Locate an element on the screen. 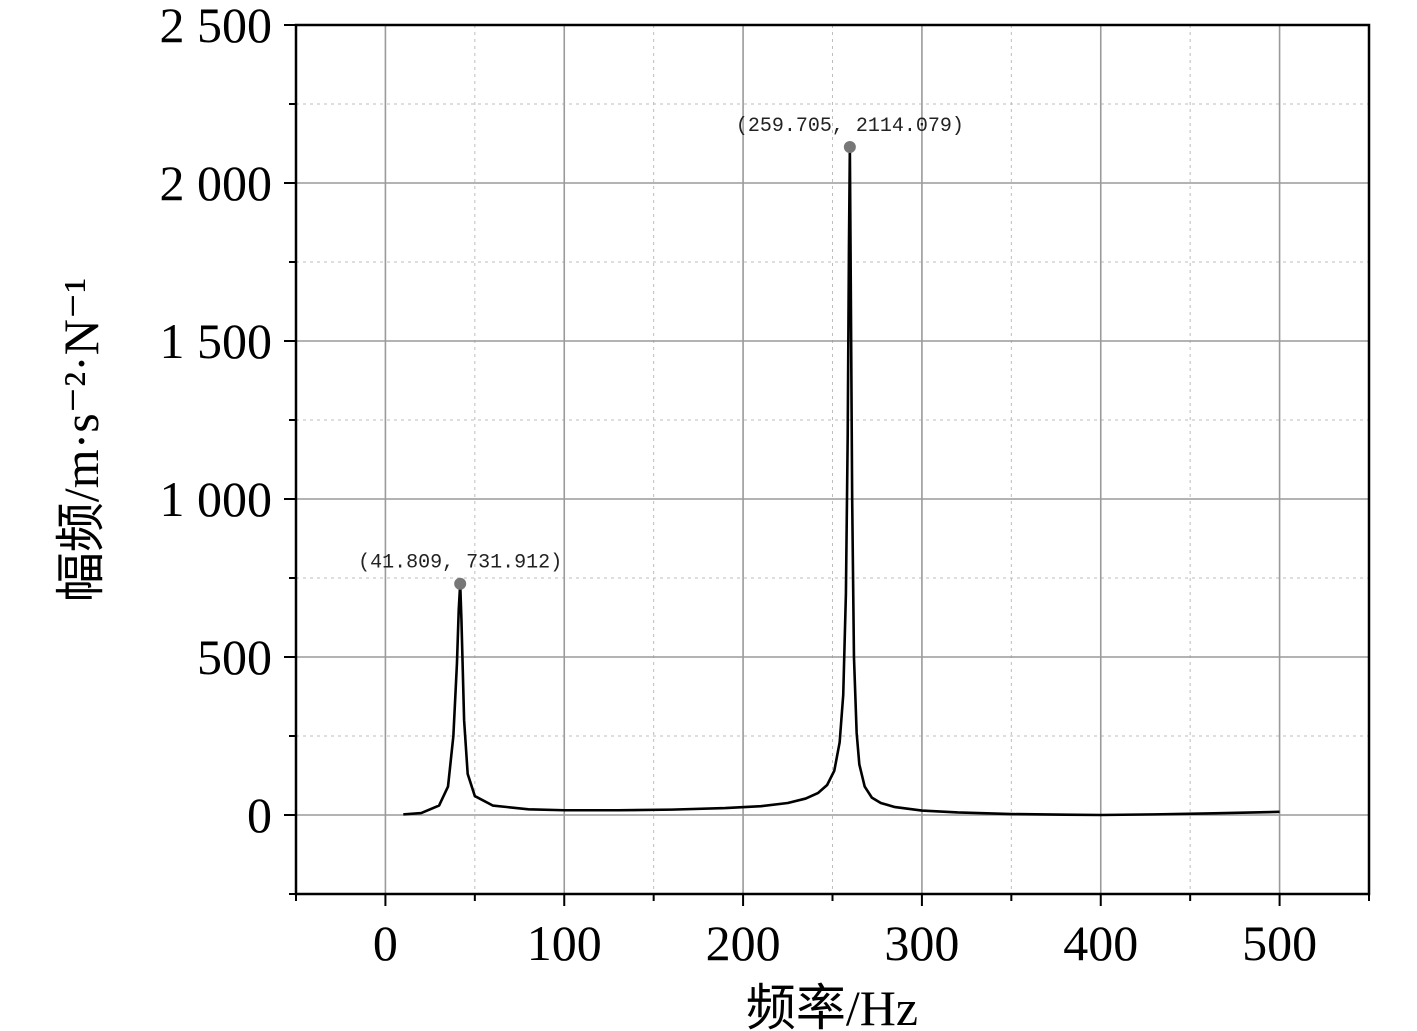  y-tick-label: 1 000 is located at coordinates (216, 499).